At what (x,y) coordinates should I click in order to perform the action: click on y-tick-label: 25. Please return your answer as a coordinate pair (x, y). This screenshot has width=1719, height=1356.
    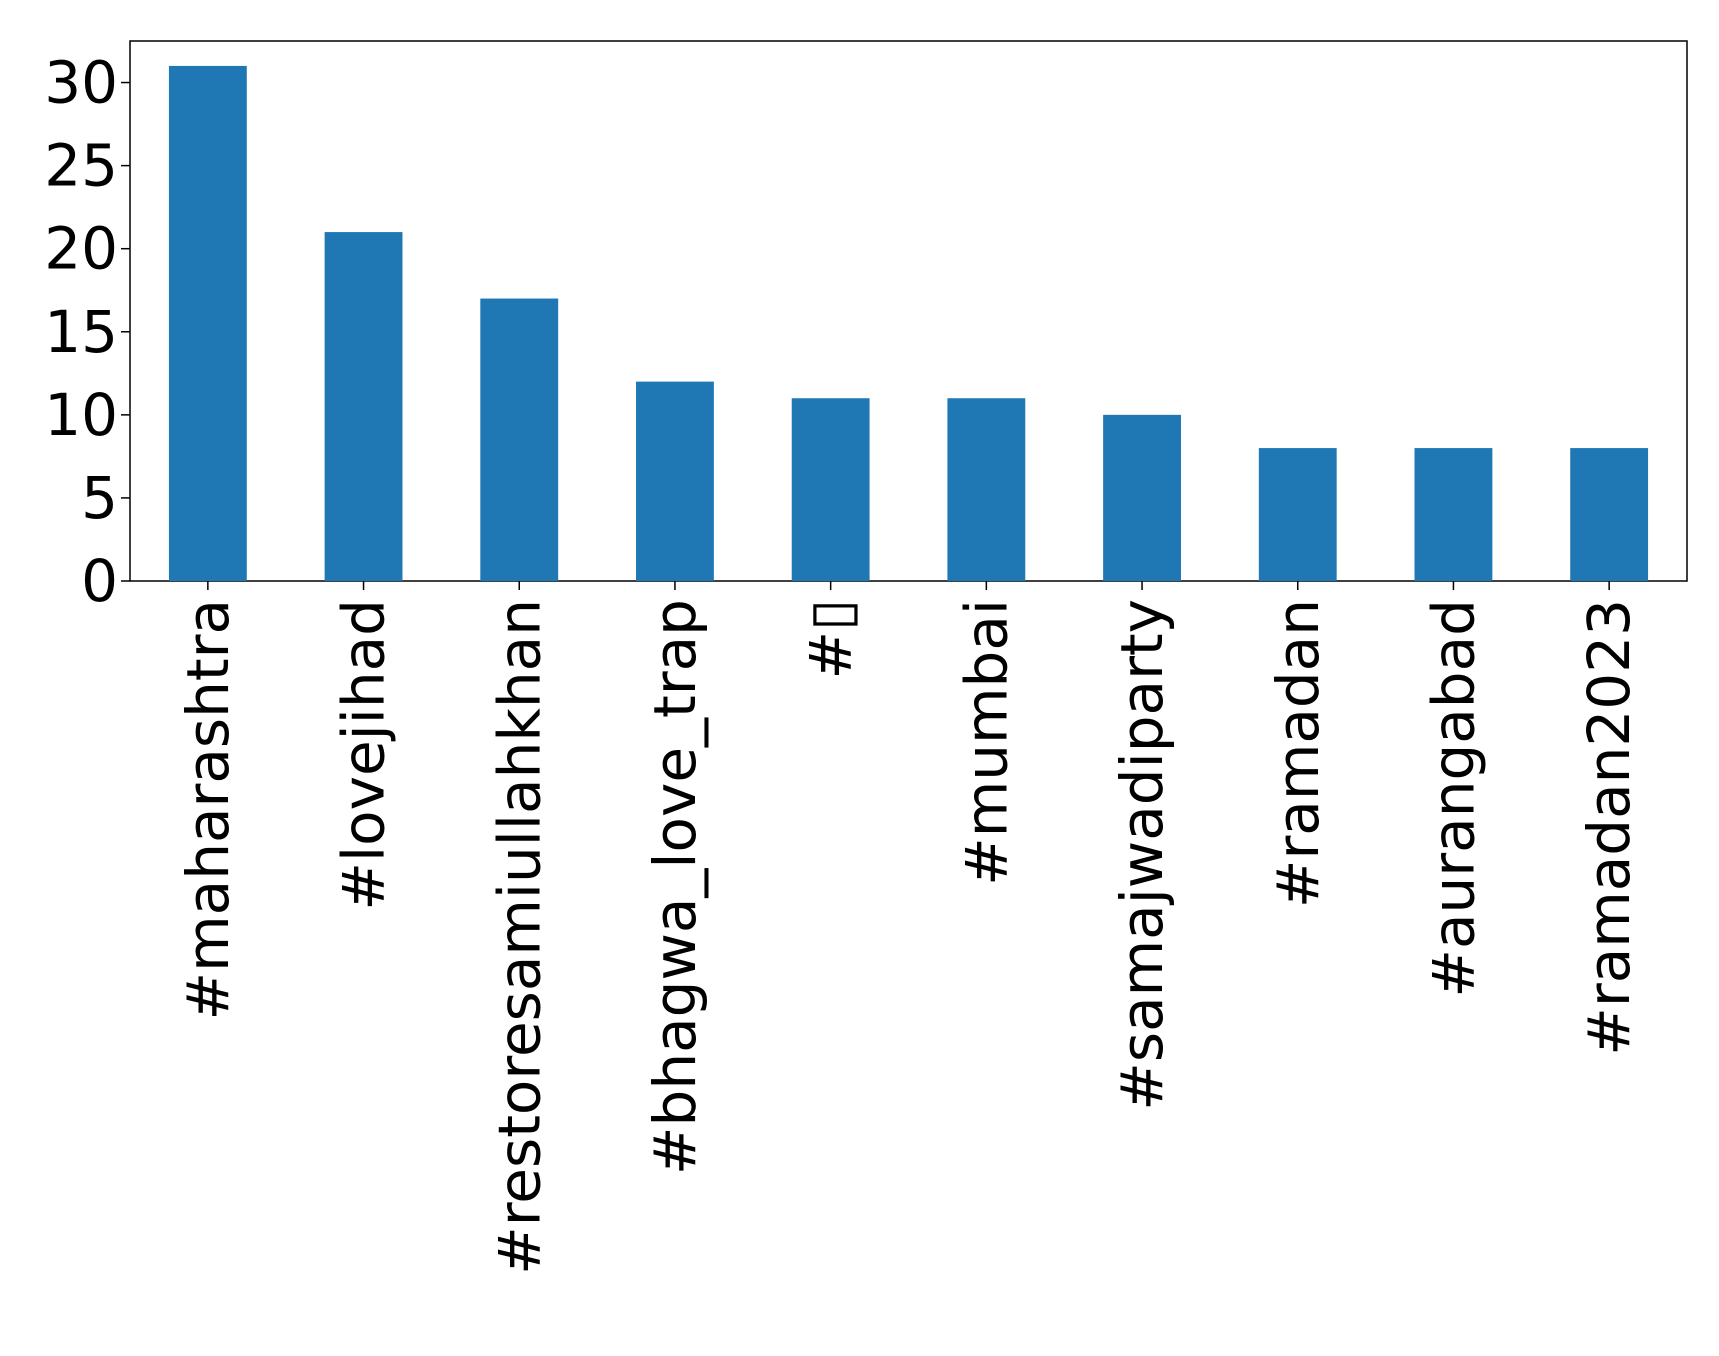
    Looking at the image, I should click on (81, 166).